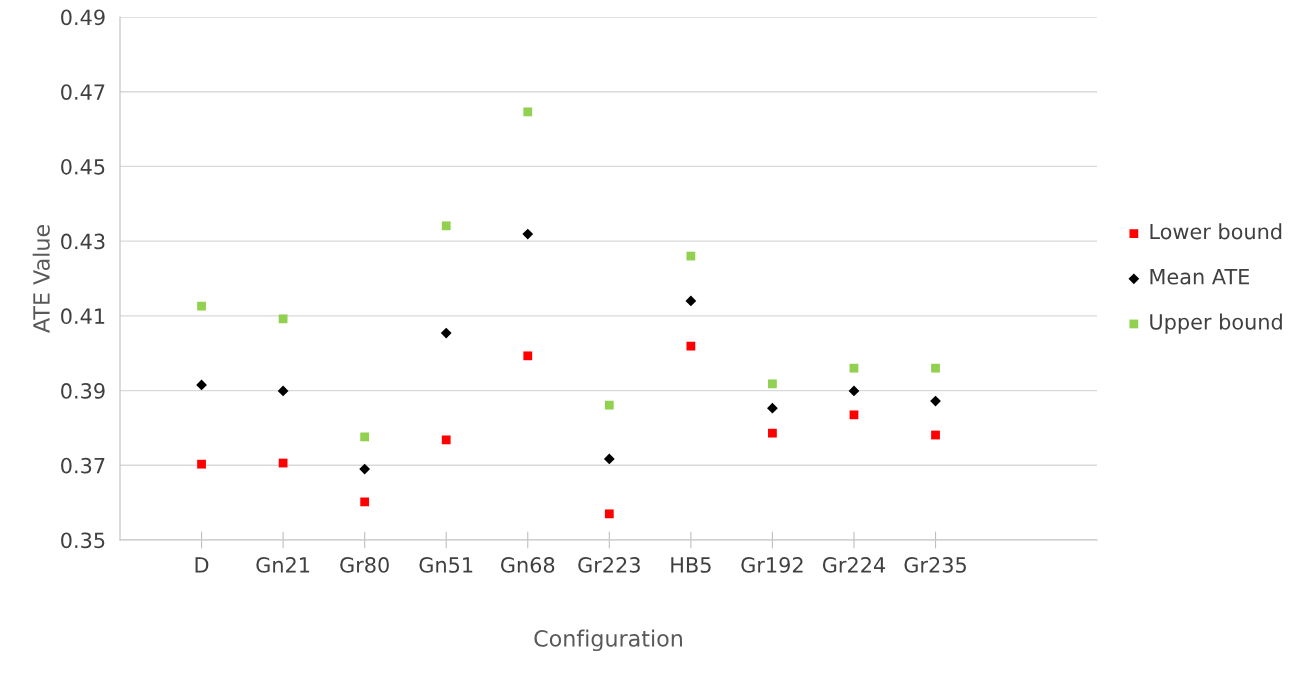  I want to click on x-tick-label: HB5, so click(691, 565).